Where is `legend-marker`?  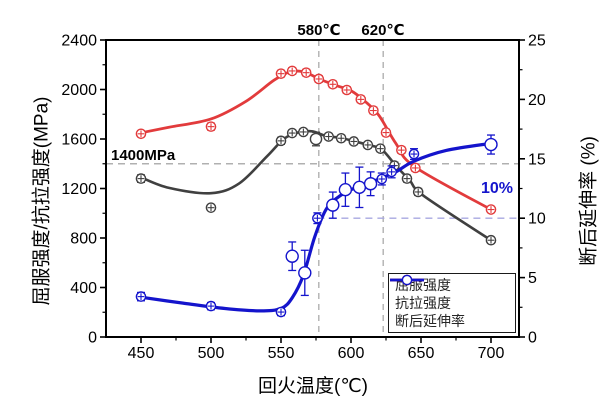
legend-marker is located at coordinates (407, 280).